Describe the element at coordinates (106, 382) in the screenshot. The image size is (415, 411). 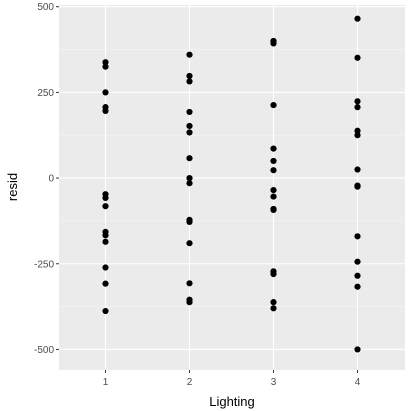
I see `x-tick-label: 1` at that location.